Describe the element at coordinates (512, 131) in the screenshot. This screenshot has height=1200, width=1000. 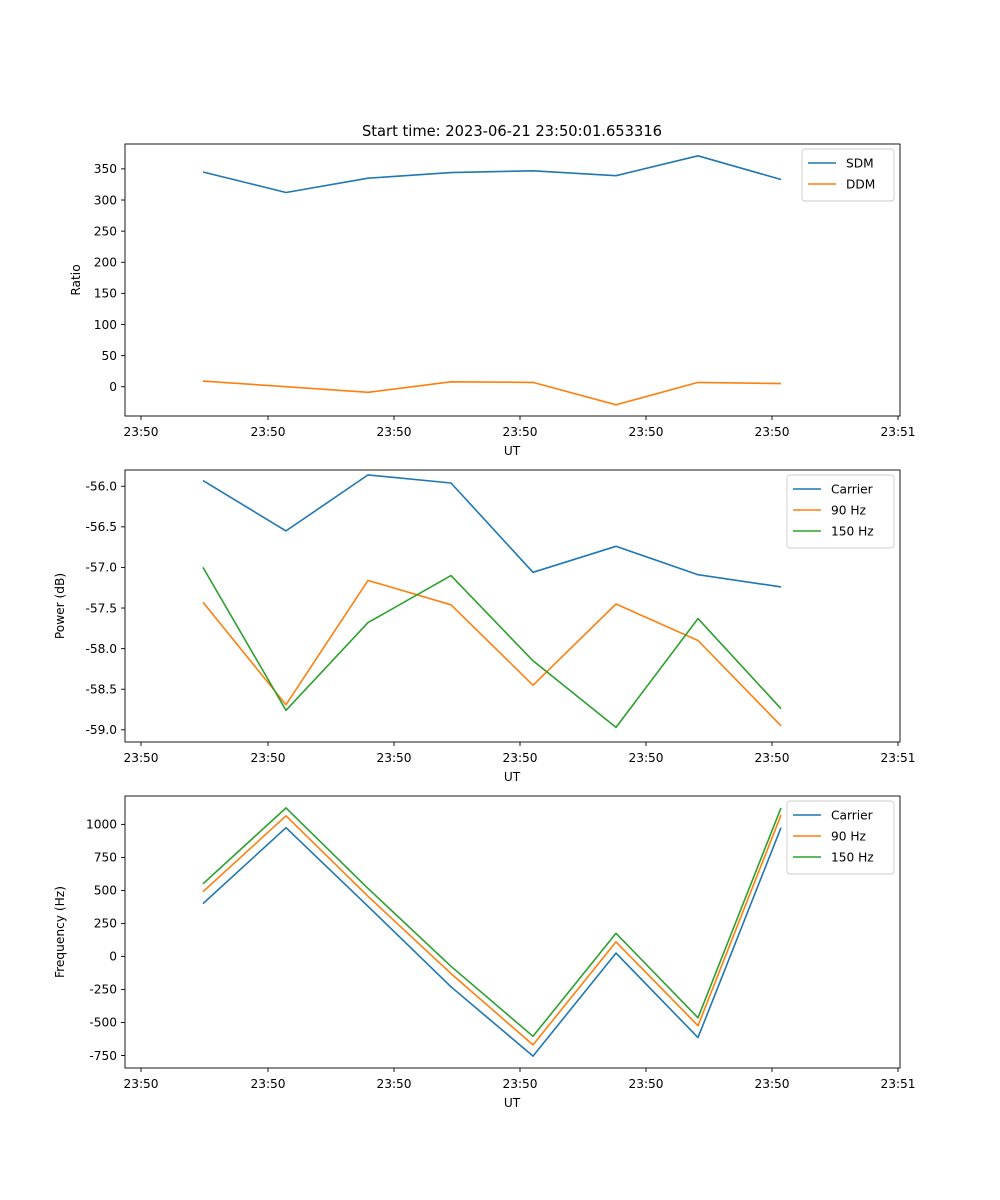
I see `chart-title: Start time: 2023-06-21 23:50:01.653316` at that location.